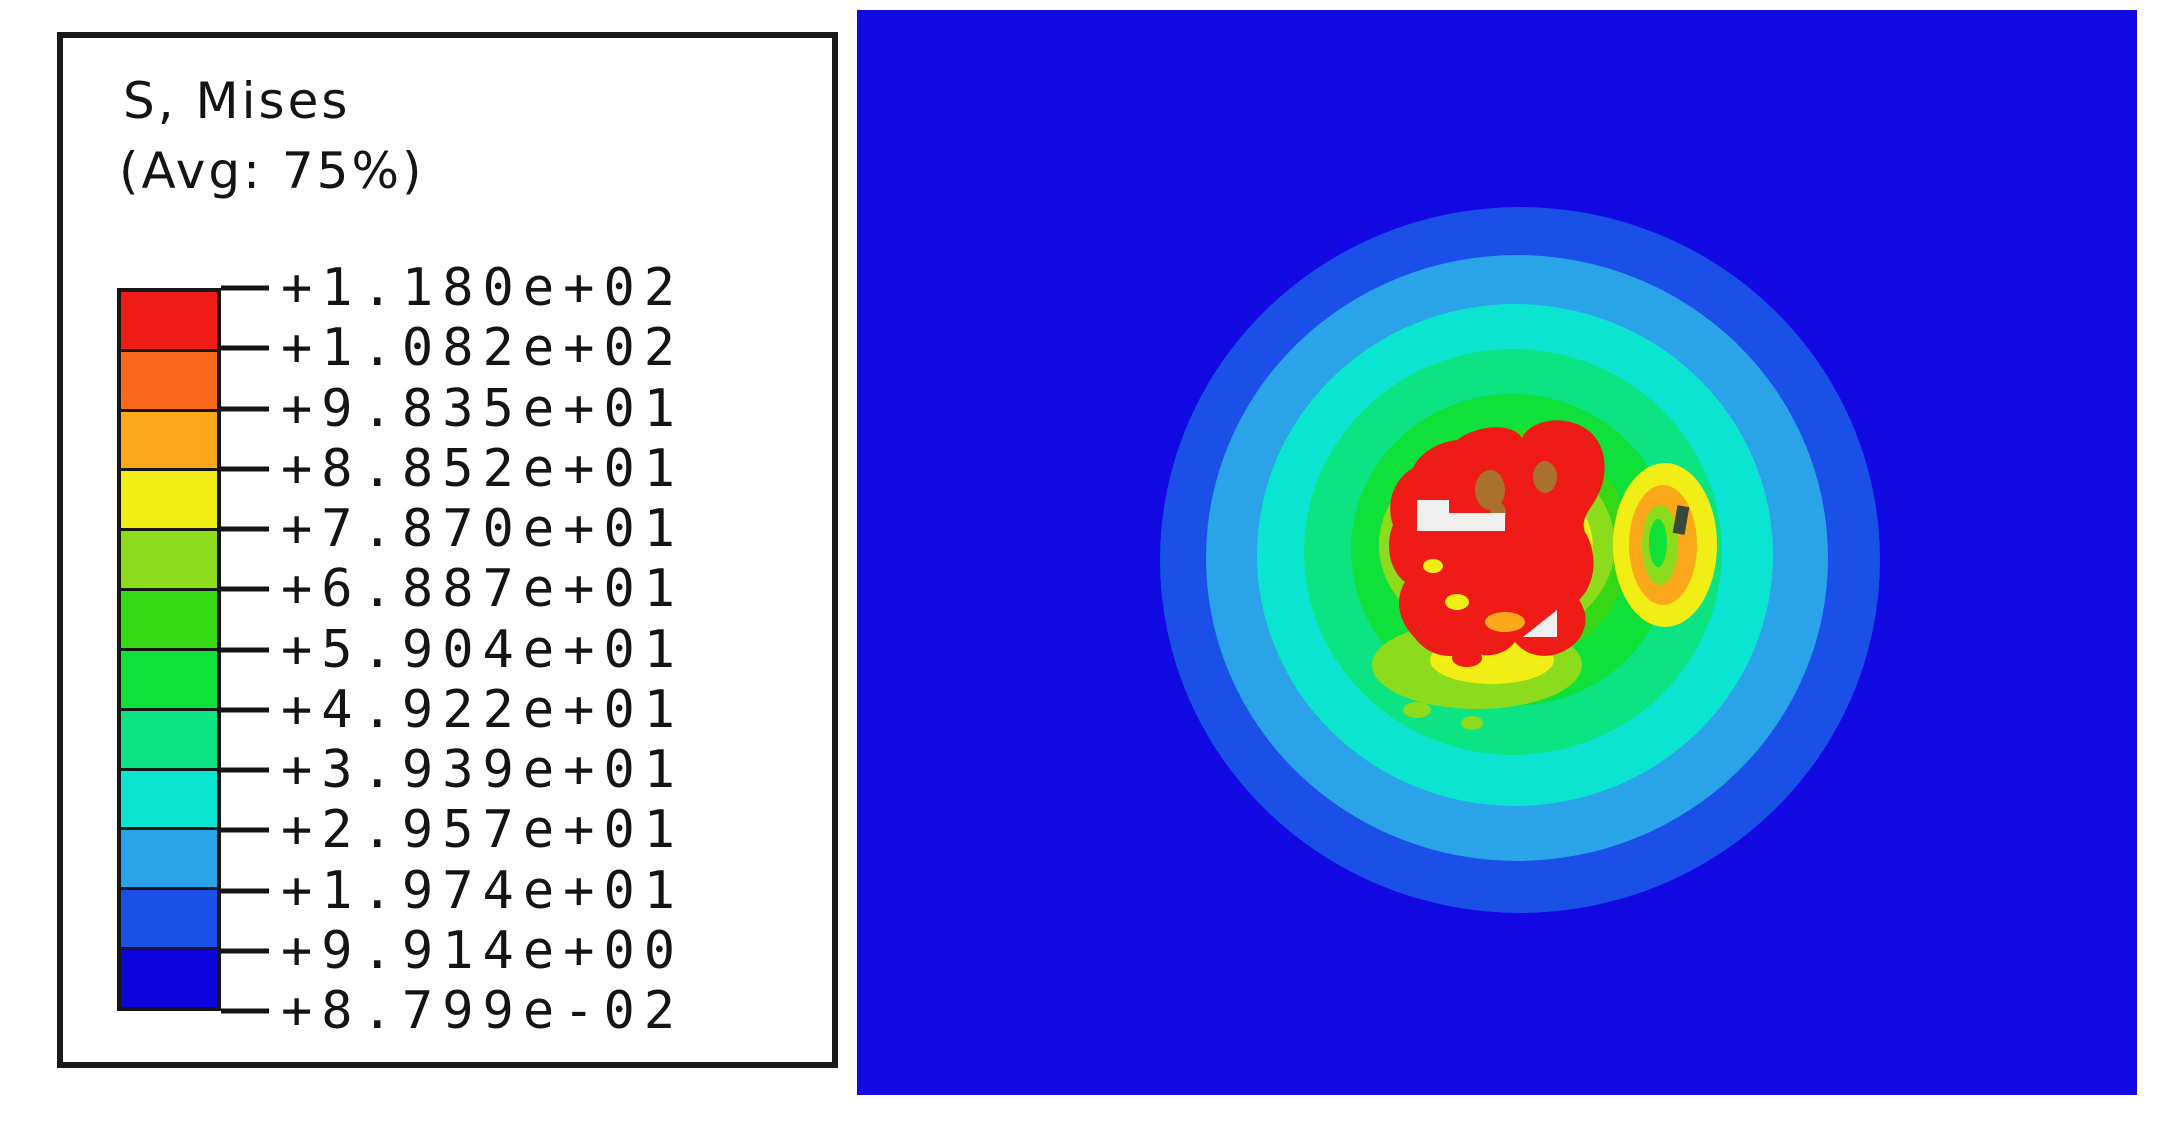 This screenshot has width=2164, height=1121. What do you see at coordinates (483, 830) in the screenshot?
I see `colorbar-tick-label: +2.957e+01` at bounding box center [483, 830].